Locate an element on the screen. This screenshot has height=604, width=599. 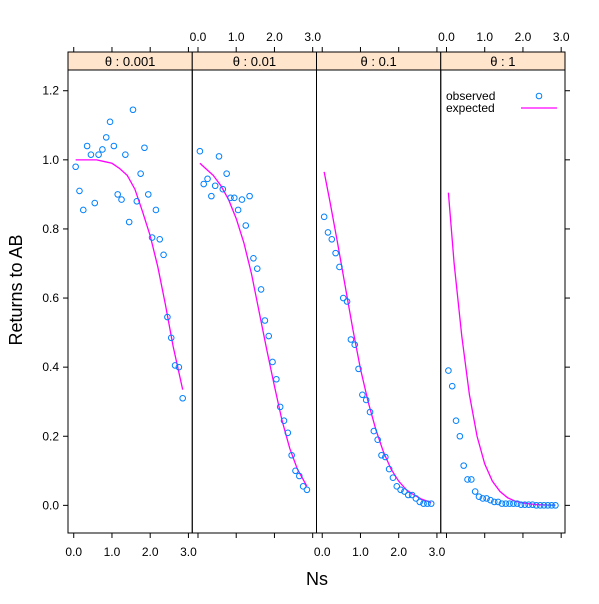
strip-label-2: θ : 0.01 is located at coordinates (254, 61).